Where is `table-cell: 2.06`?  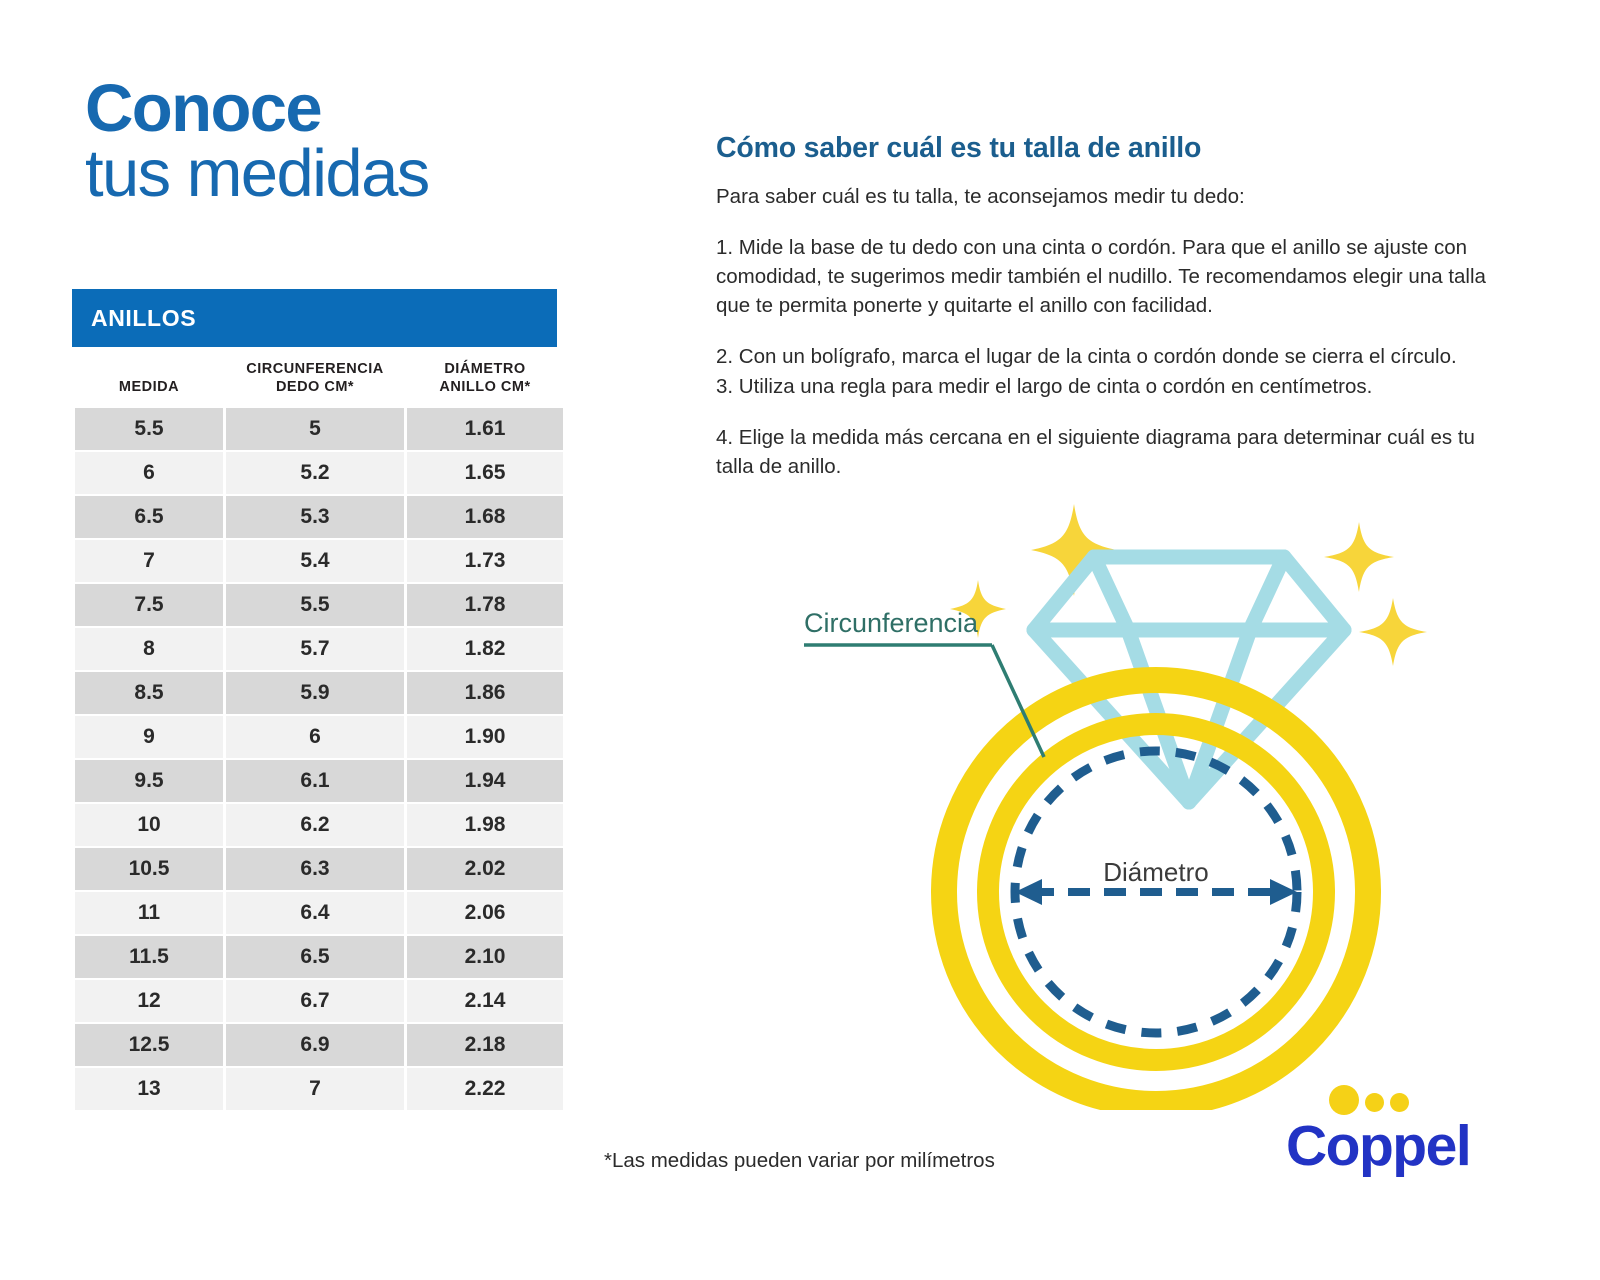 table-cell: 2.06 is located at coordinates (485, 913).